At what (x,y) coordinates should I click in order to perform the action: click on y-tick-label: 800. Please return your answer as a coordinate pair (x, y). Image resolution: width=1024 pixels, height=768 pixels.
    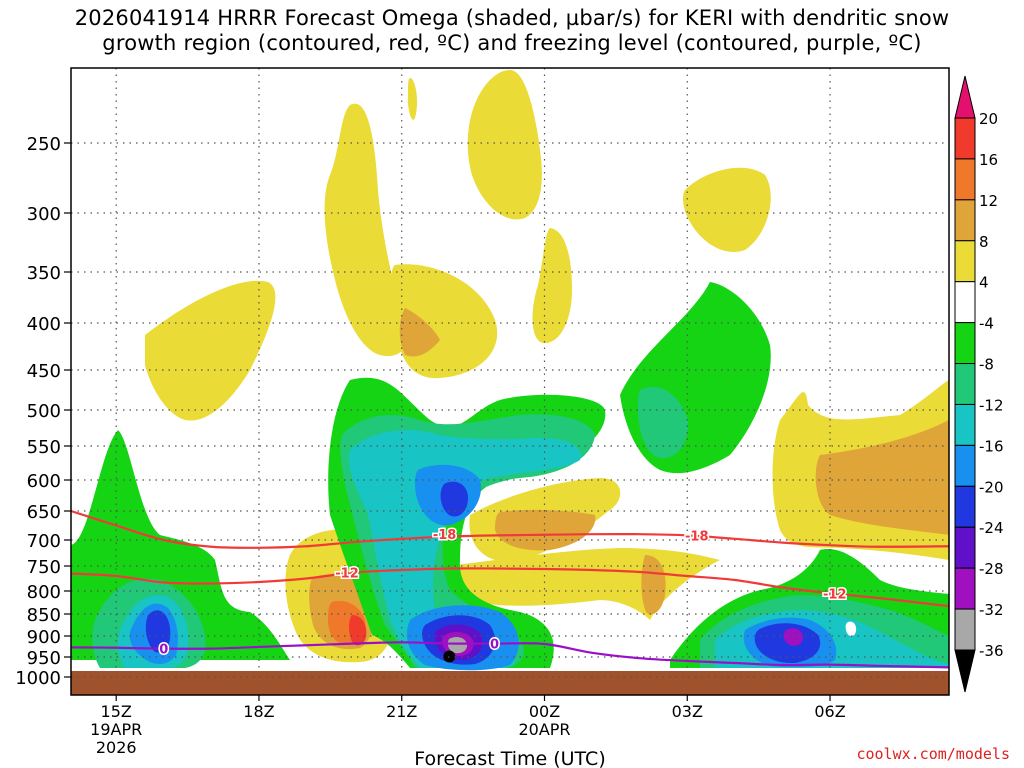
    Looking at the image, I should click on (44, 592).